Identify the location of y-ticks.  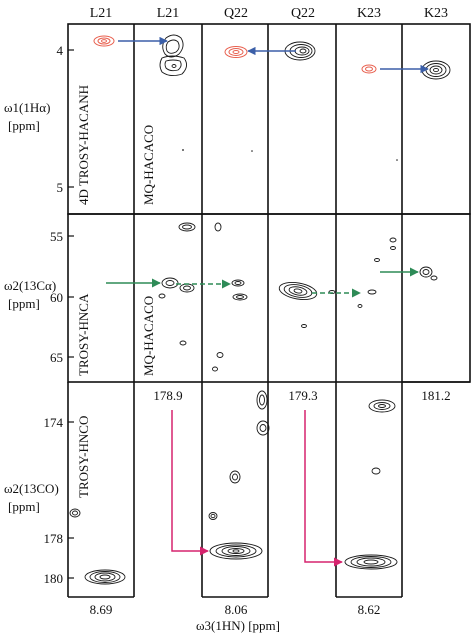
(71, 314).